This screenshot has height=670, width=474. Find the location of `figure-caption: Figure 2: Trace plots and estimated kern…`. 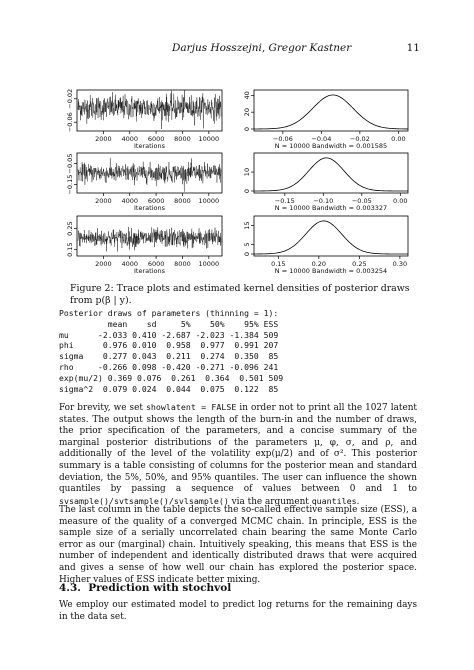

figure-caption: Figure 2: Trace plots and estimated kern… is located at coordinates (240, 294).